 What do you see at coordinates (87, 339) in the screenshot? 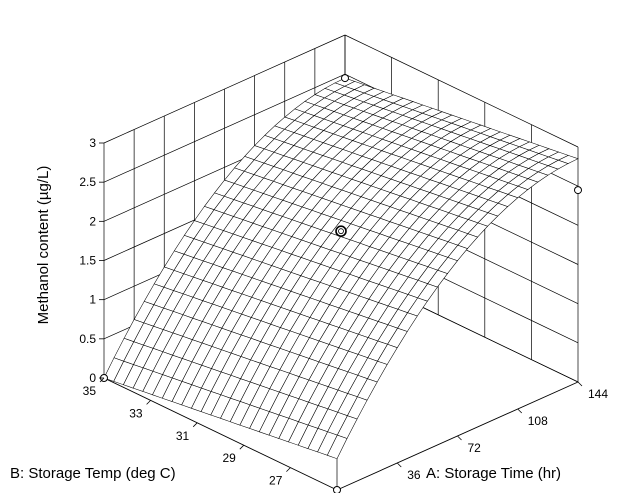
I see `z-tick-label: 0.5` at bounding box center [87, 339].